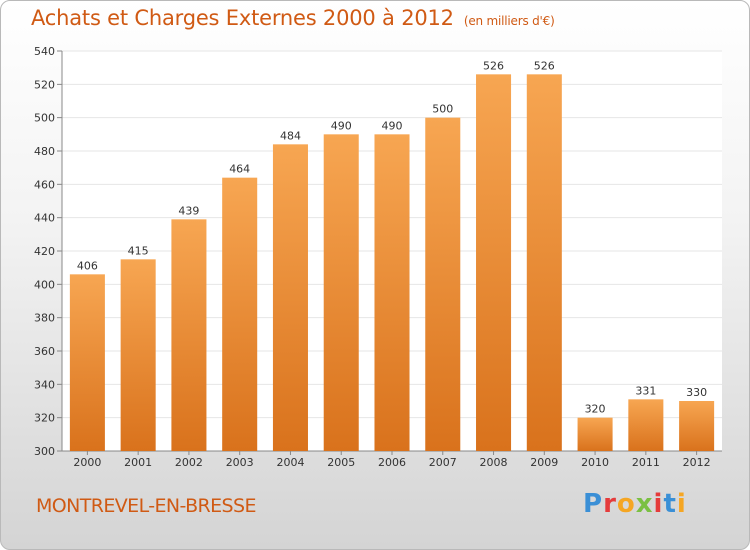 The width and height of the screenshot is (750, 550). Describe the element at coordinates (626, 504) in the screenshot. I see `logo-letter: o` at that location.